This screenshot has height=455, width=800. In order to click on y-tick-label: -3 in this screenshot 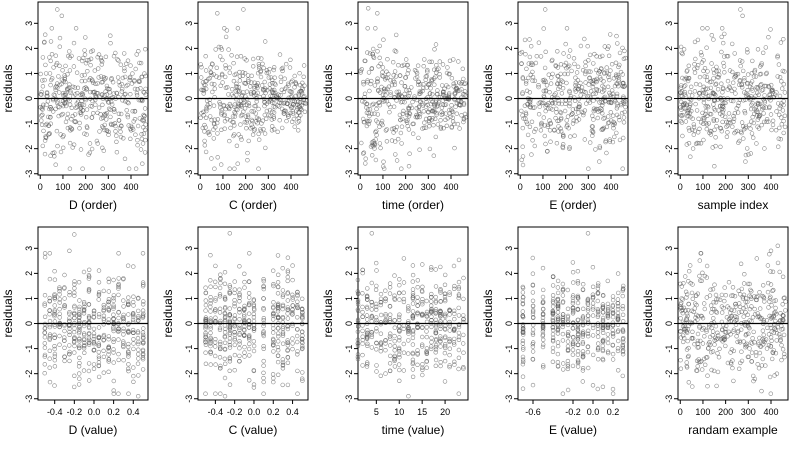, I will do `click(29, 174)`.